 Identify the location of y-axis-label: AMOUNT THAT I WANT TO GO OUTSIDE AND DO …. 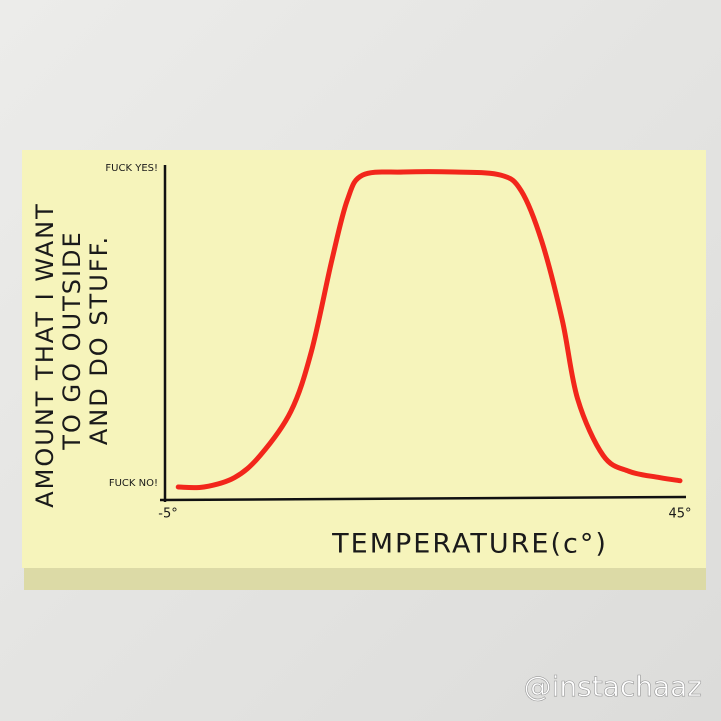
(72, 355).